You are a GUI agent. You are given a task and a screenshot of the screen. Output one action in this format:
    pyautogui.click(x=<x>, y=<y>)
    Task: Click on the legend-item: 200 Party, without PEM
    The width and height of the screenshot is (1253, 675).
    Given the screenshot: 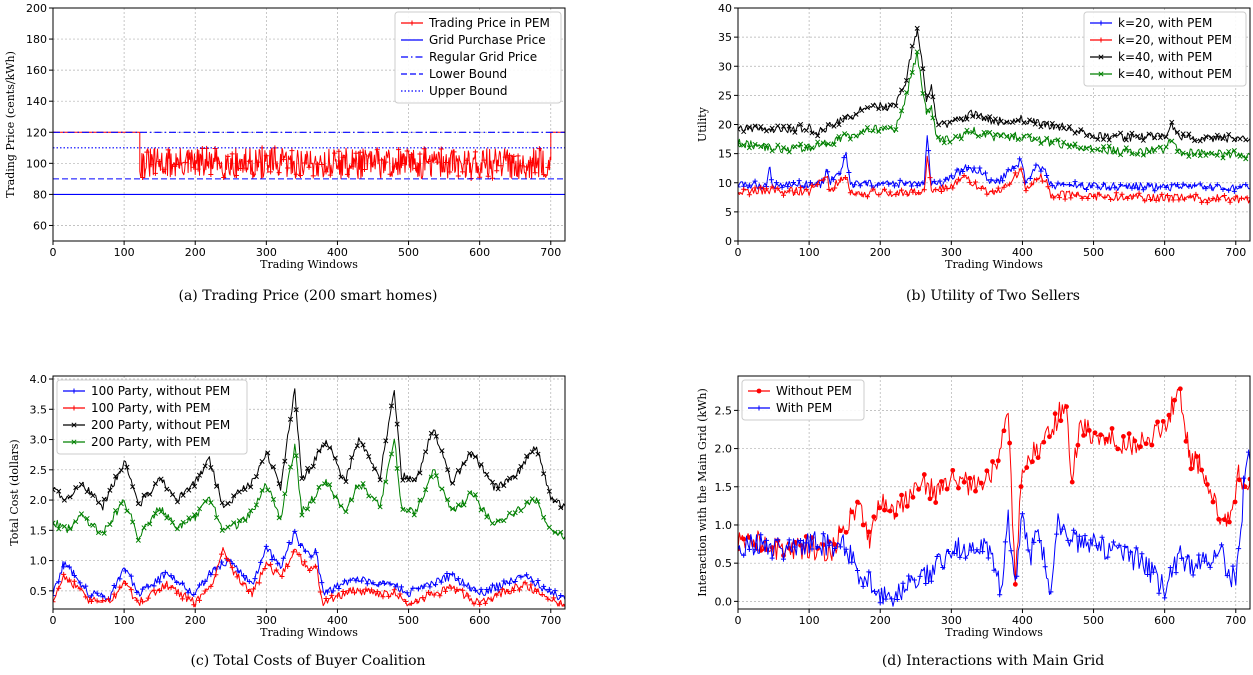 What is the action you would take?
    pyautogui.click(x=146, y=425)
    